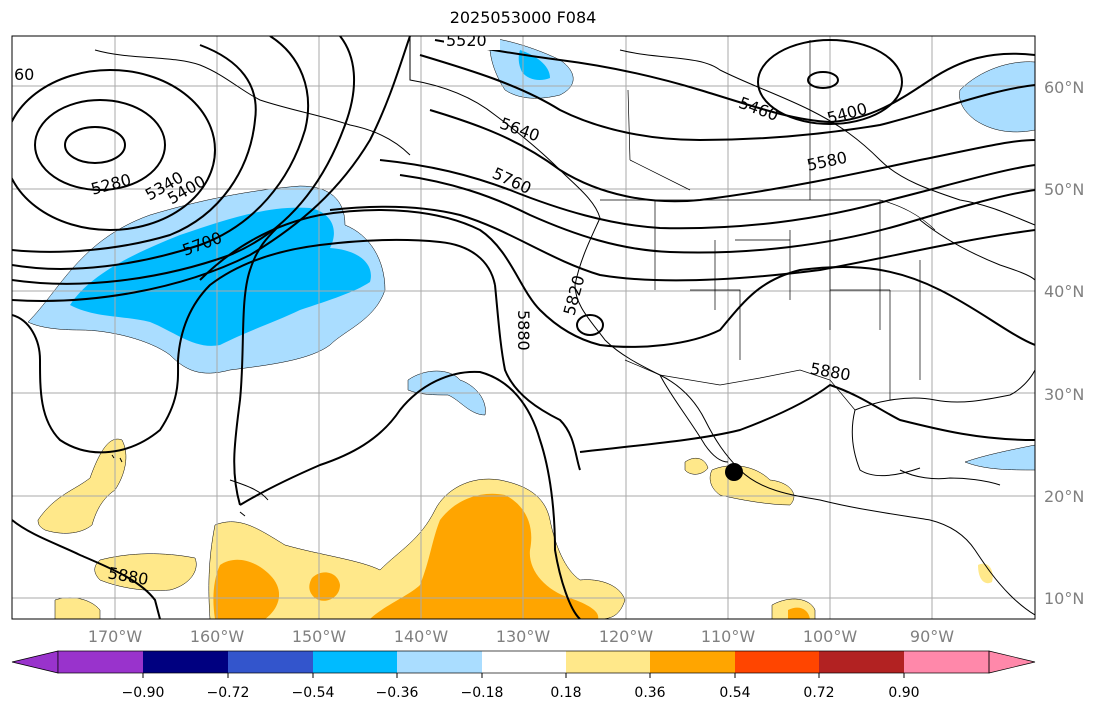 The width and height of the screenshot is (1105, 712). Describe the element at coordinates (217, 636) in the screenshot. I see `lon-label: 160°W` at that location.